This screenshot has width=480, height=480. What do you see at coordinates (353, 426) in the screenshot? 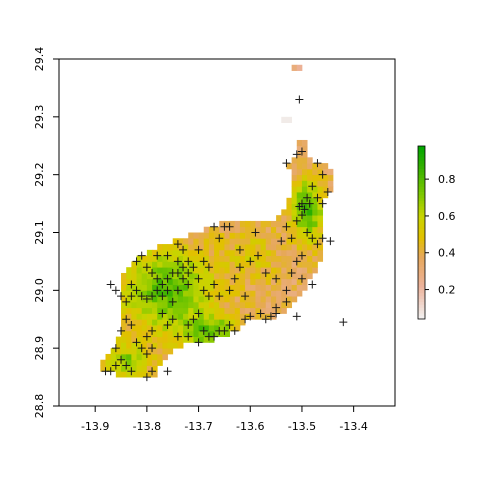
I see `x-tick-label: -13.4` at bounding box center [353, 426].